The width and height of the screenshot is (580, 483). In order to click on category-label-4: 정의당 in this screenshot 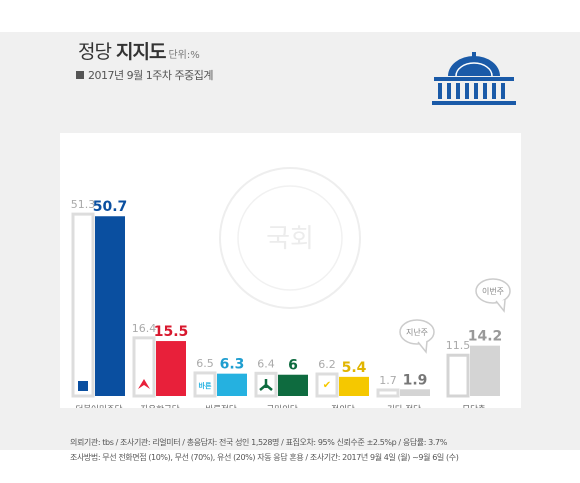, I will do `click(343, 406)`.